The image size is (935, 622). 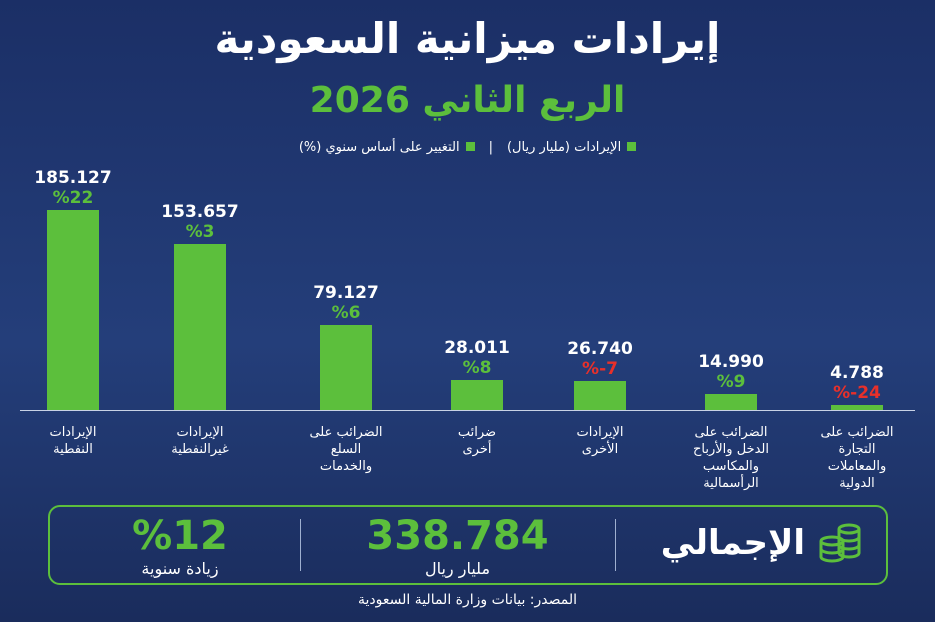 What do you see at coordinates (600, 441) in the screenshot?
I see `x-tick-label: الإيرادات الأخرى` at bounding box center [600, 441].